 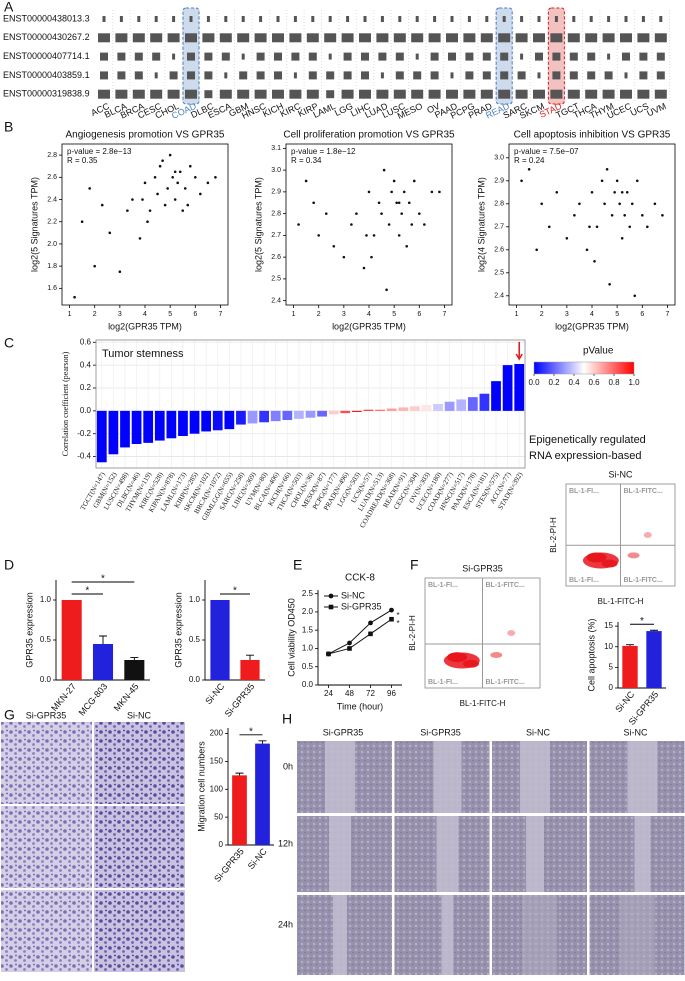 I want to click on x-tick-label: 24, so click(x=328, y=693).